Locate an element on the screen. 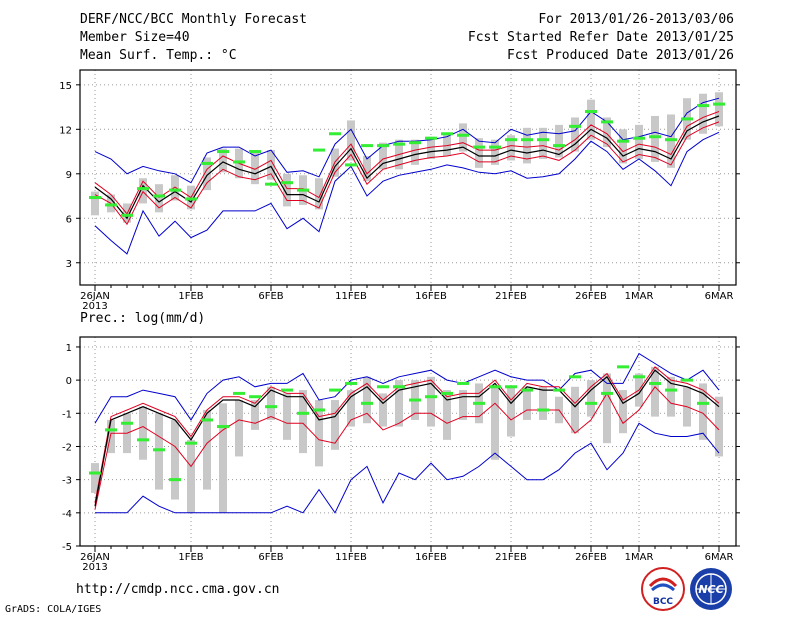  y-tick-label: -4 is located at coordinates (67, 514).